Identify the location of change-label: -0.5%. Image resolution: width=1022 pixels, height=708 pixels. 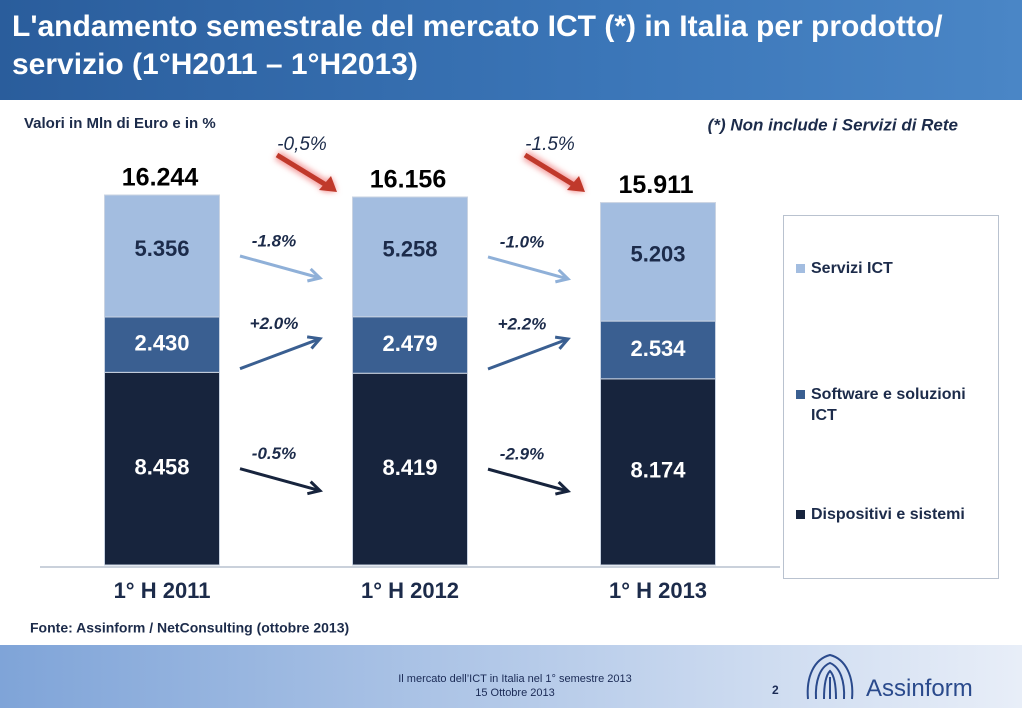
(274, 453).